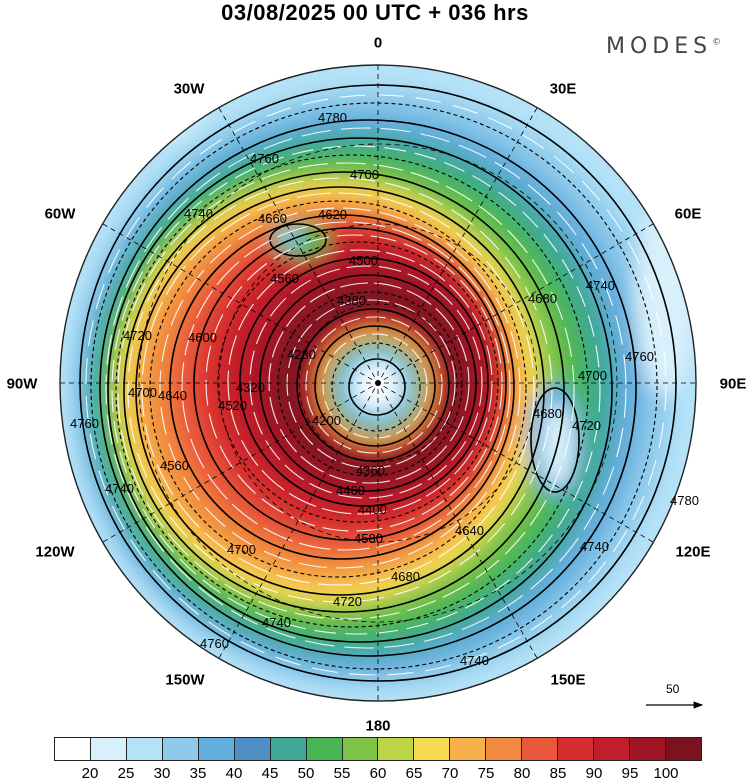 The width and height of the screenshot is (750, 782). I want to click on contour-label: 4400, so click(372, 509).